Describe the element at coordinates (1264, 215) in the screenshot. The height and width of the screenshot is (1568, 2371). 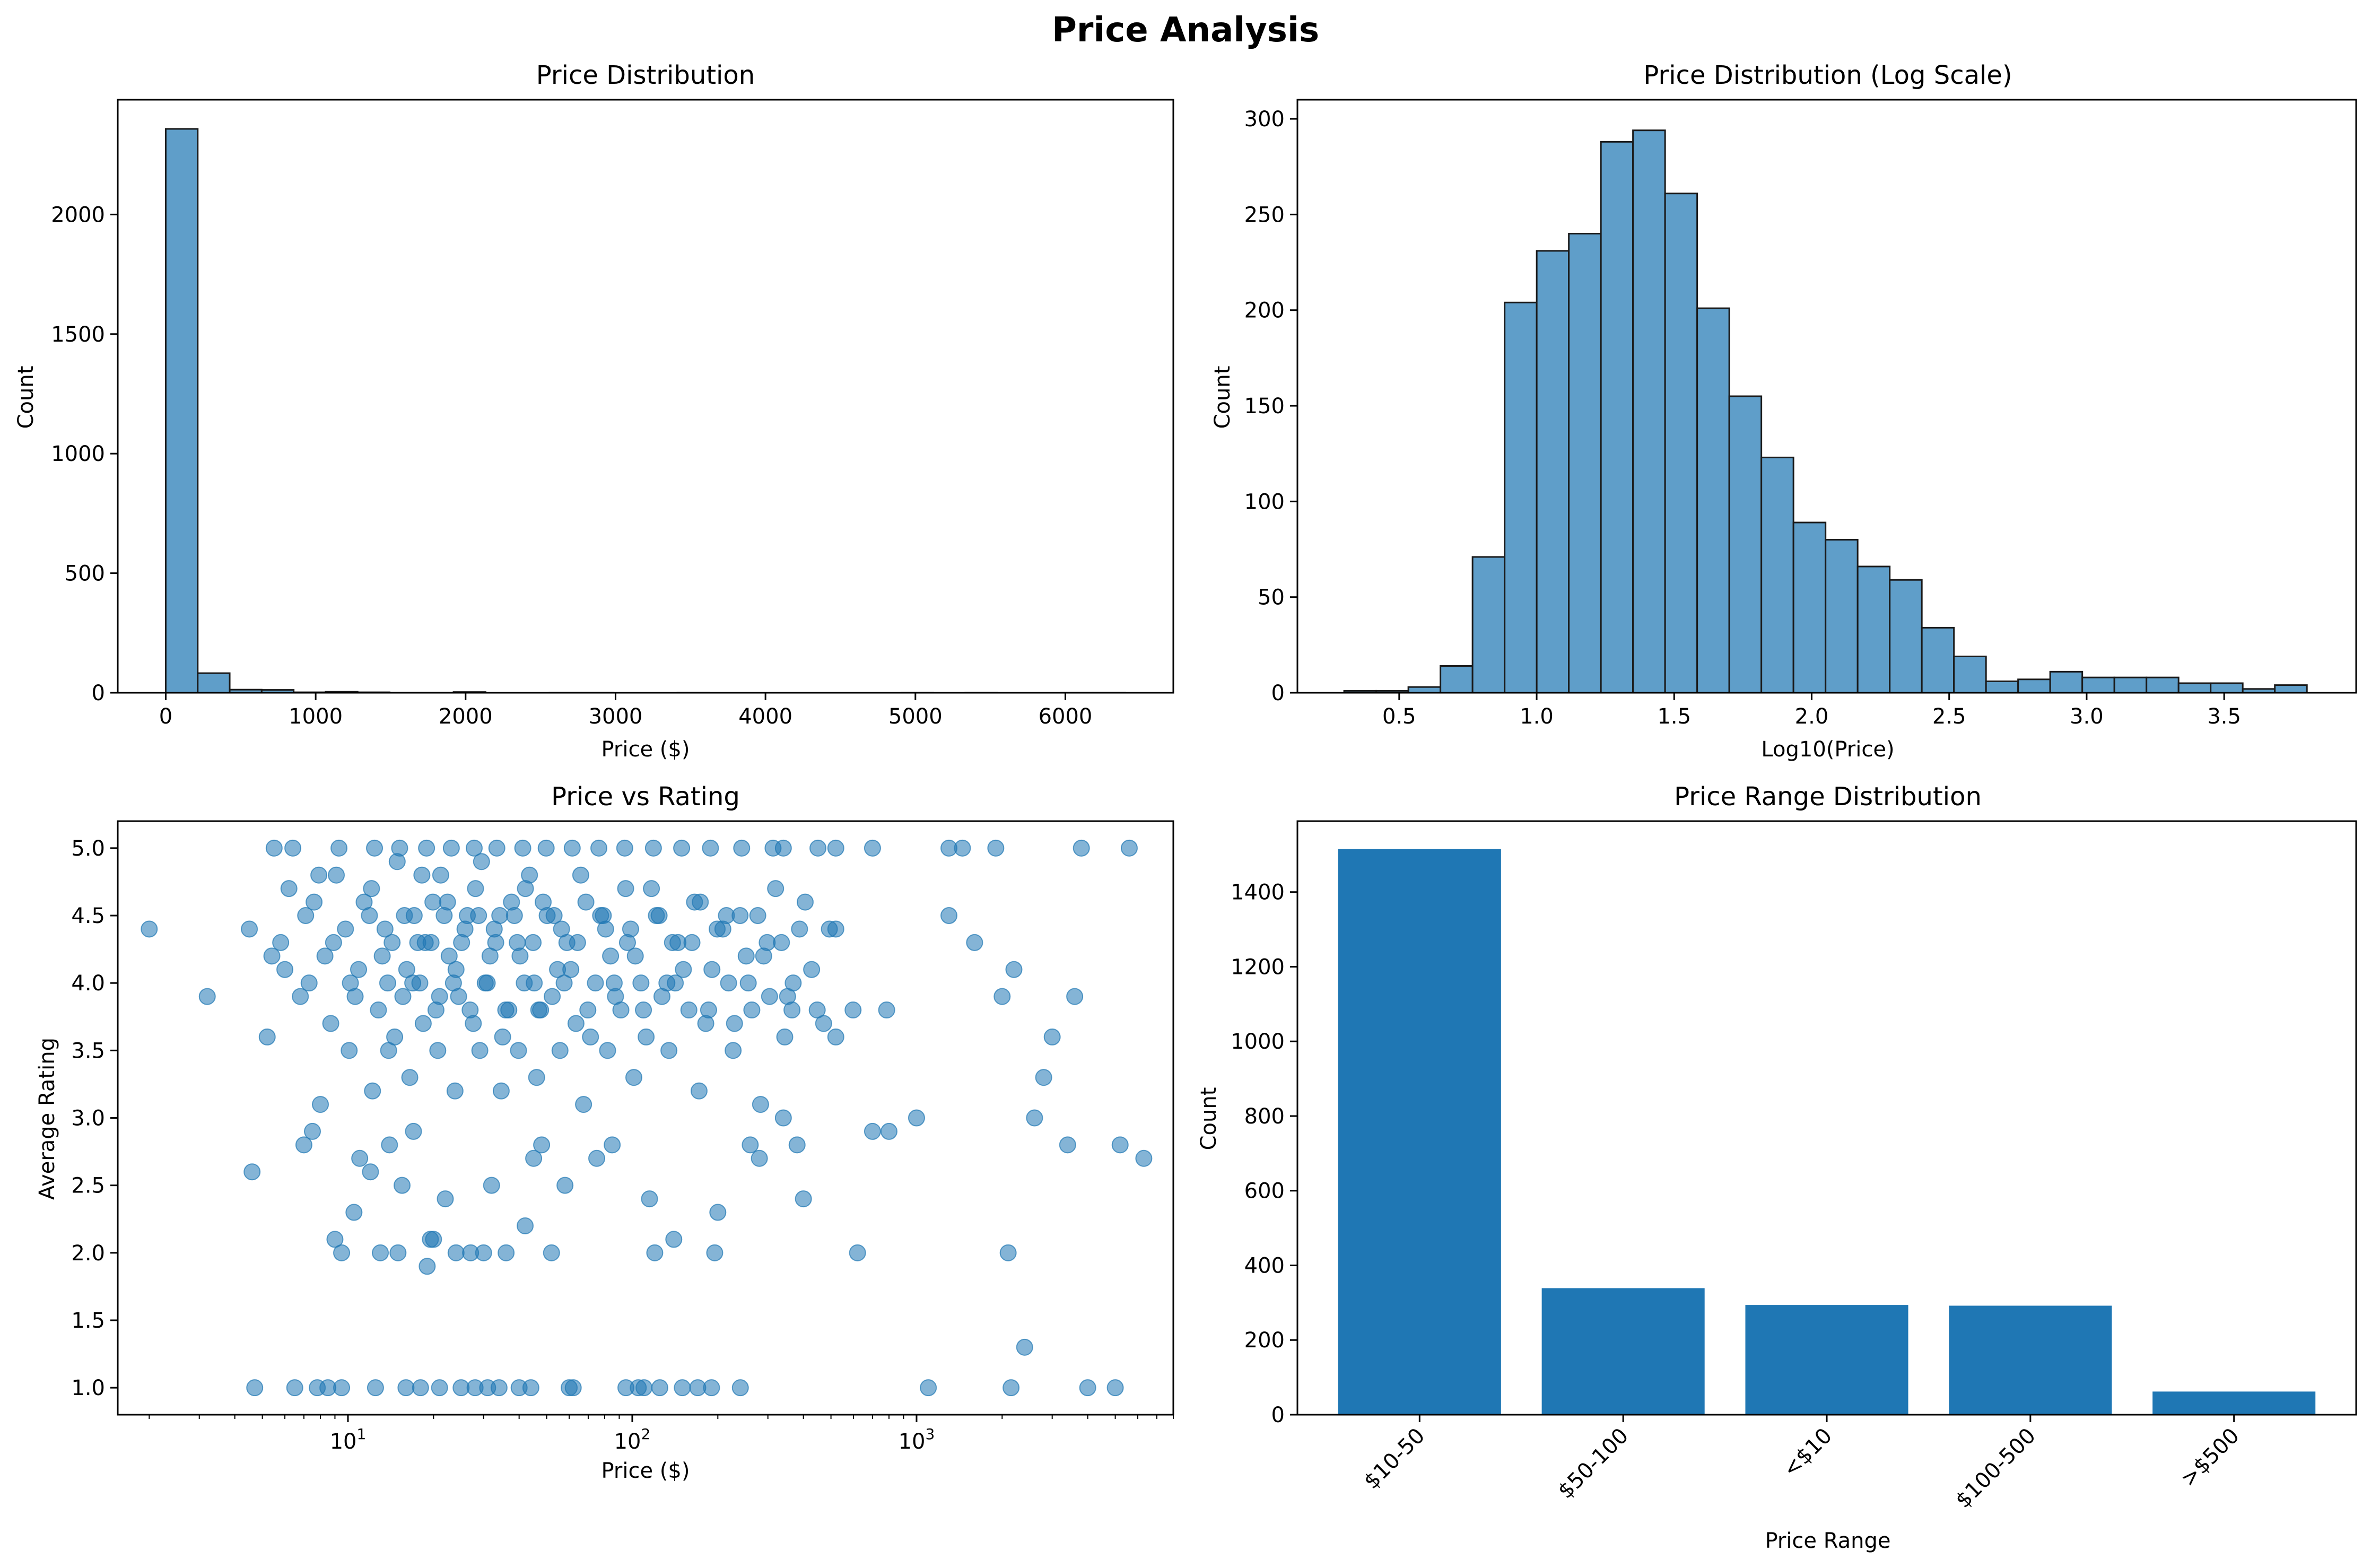
I see `price-distribution-log-ytick-label-5: 250` at that location.